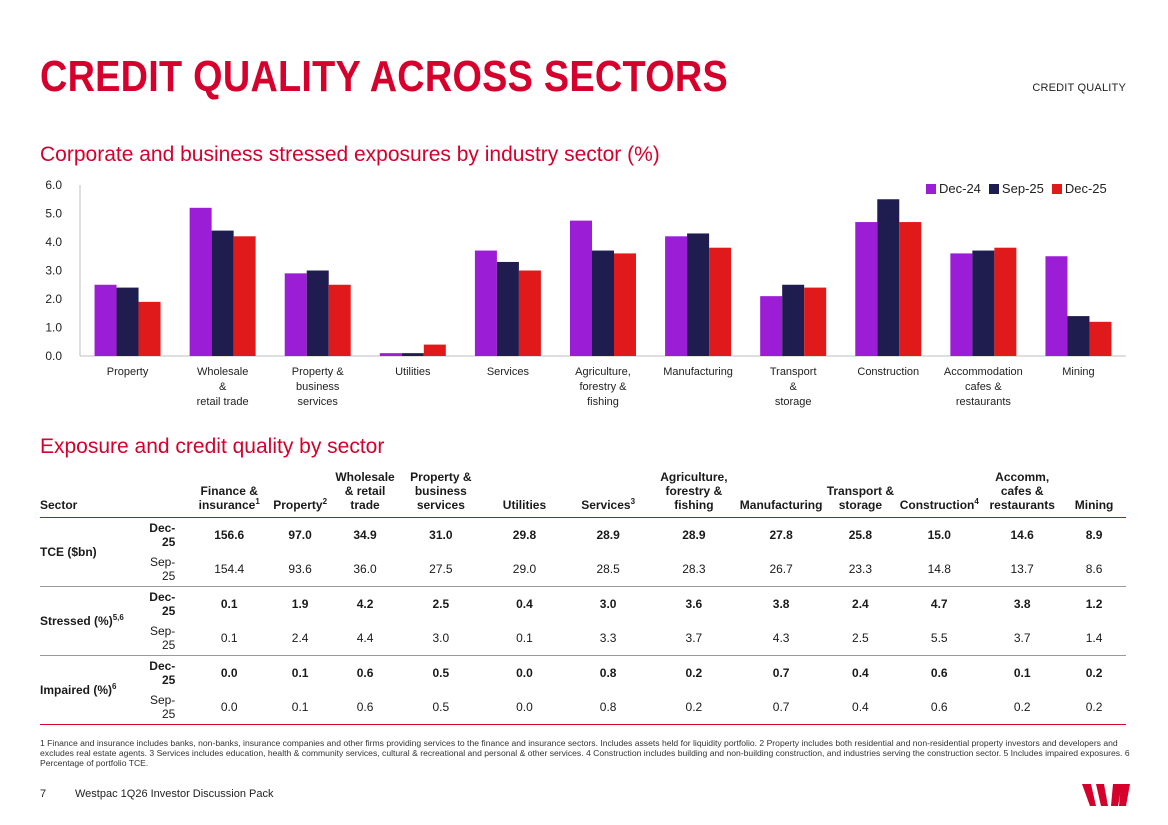  Describe the element at coordinates (128, 372) in the screenshot. I see `x-tick-label: Property` at that location.